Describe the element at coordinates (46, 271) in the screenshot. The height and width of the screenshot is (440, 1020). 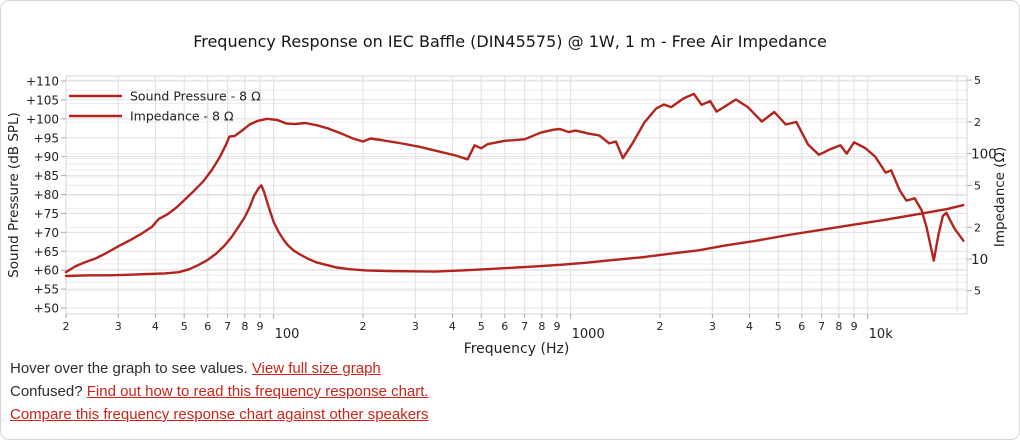
I see `spl-tick-label: +60` at that location.